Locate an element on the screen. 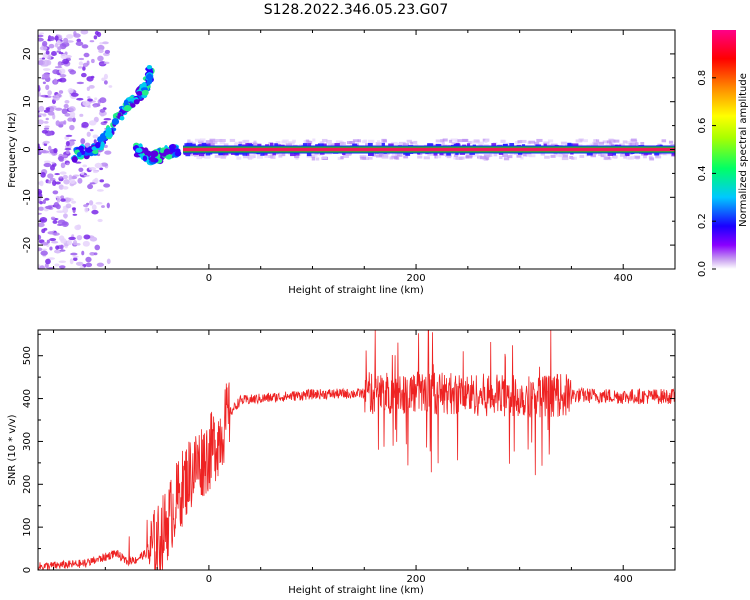  snr-xtick-label: 400 is located at coordinates (623, 579).